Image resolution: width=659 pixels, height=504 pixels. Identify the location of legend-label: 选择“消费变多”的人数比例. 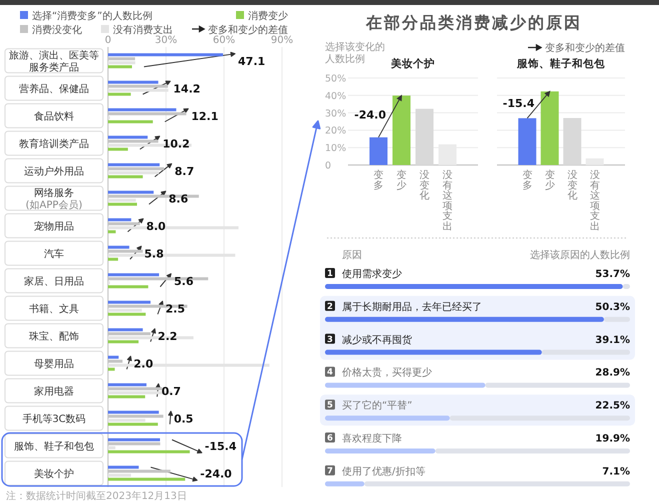
(92, 16).